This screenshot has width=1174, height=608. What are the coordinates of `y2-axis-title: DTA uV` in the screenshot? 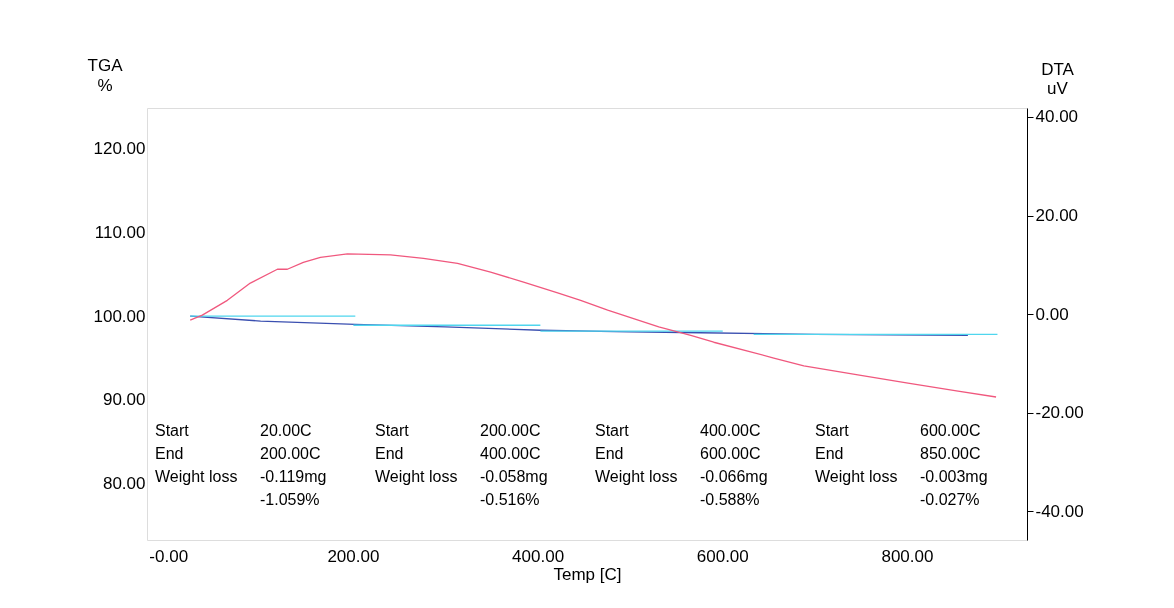 It's located at (1058, 78).